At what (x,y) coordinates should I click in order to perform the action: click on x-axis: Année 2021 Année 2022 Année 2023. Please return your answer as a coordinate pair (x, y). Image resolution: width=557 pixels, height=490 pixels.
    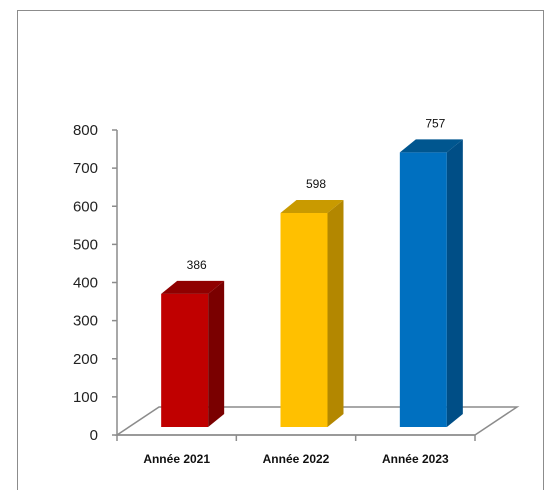
    Looking at the image, I should click on (296, 450).